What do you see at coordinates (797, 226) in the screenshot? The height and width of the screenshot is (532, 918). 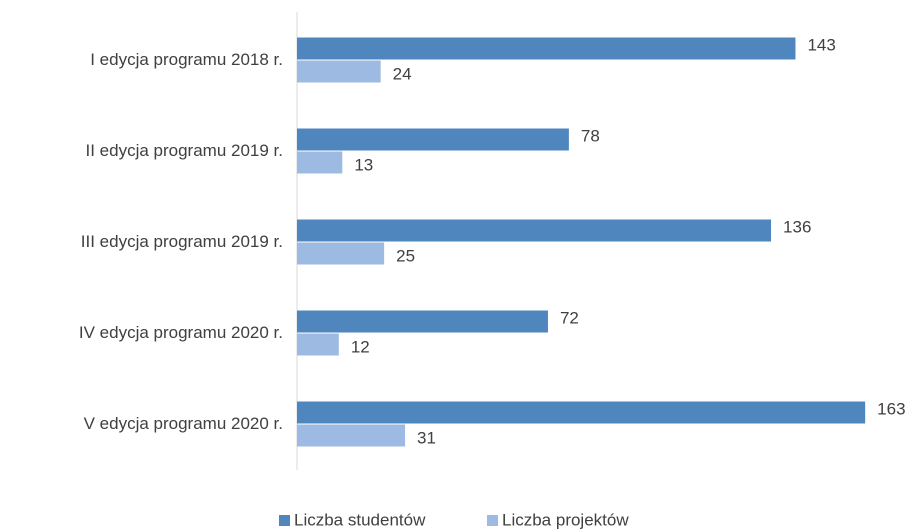 I see `data-label: 136` at bounding box center [797, 226].